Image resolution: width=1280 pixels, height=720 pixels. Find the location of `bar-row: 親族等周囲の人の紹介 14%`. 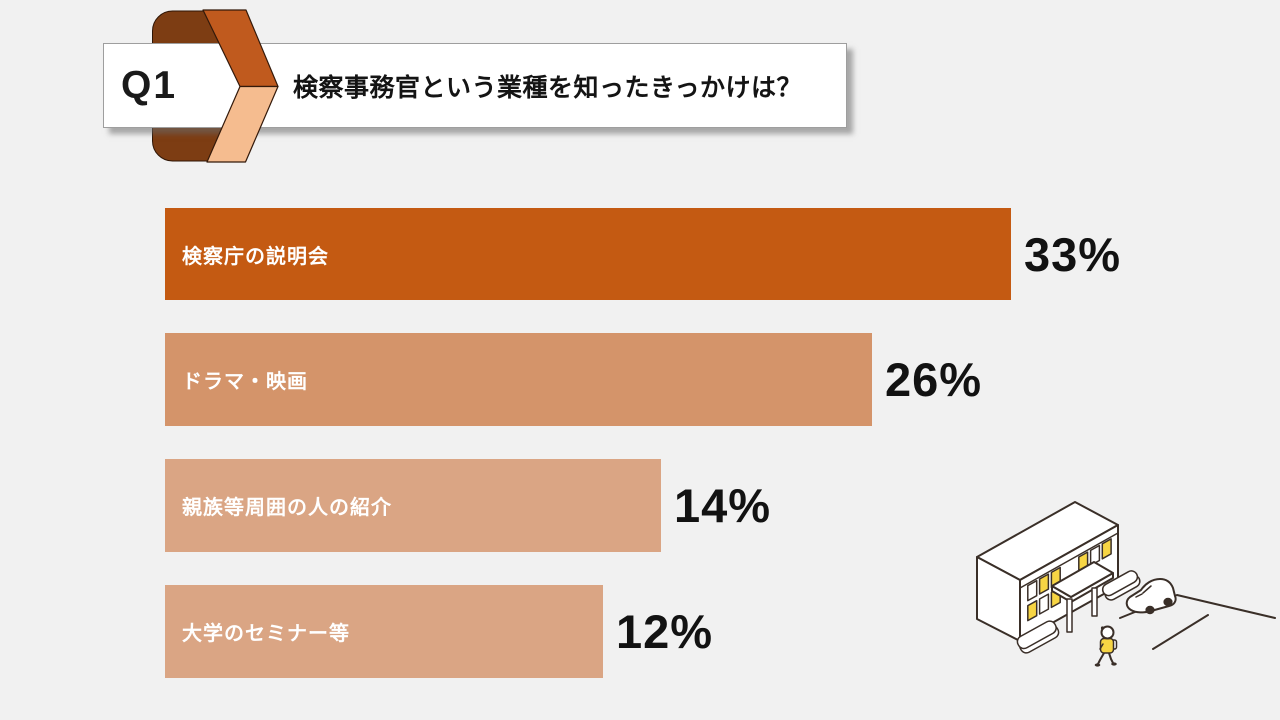

bar-row: 親族等周囲の人の紹介 14% is located at coordinates (468, 505).